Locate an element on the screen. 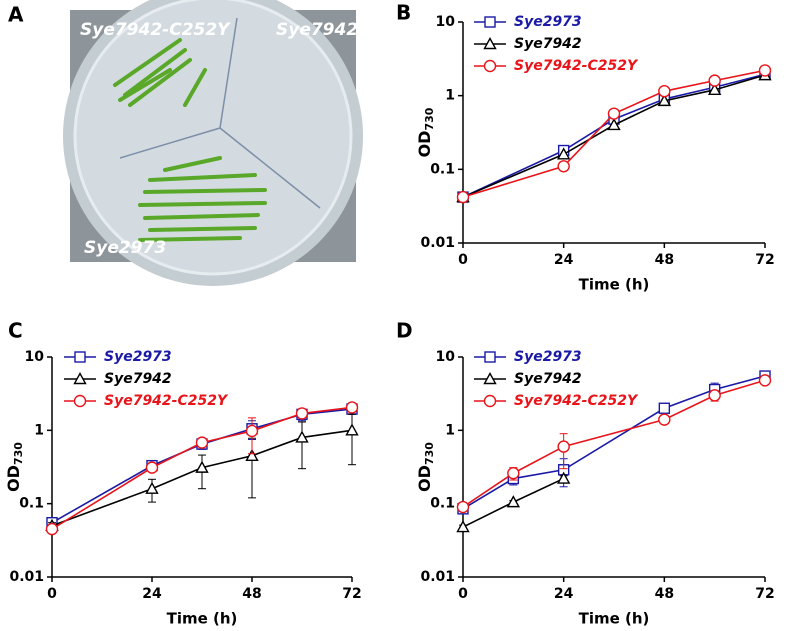 This screenshot has width=800, height=631. panel-letter: B is located at coordinates (403, 13).